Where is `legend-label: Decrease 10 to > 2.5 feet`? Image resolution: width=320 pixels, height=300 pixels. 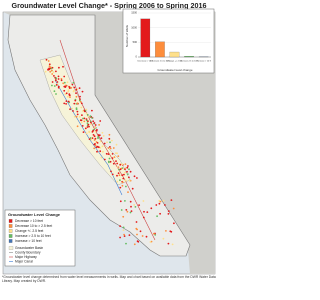
legend-label: Decrease 10 to > 2.5 feet is located at coordinates (33, 226).